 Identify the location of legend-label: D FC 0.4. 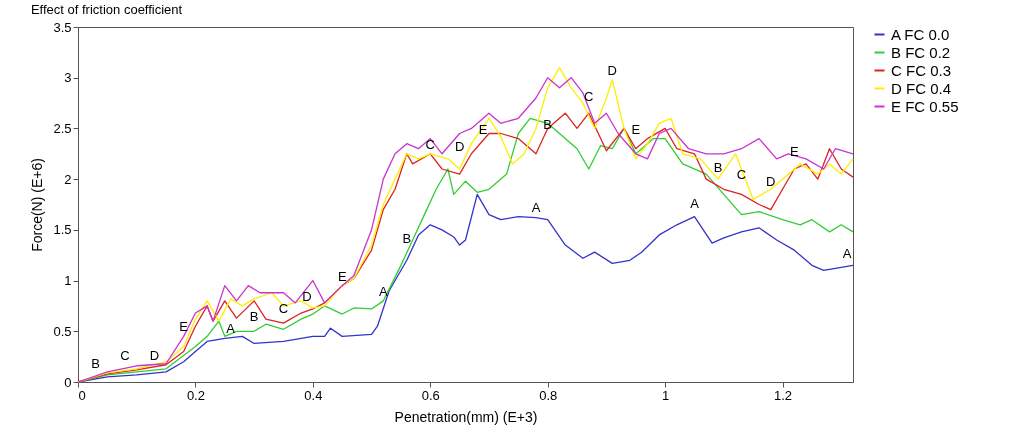
(921, 88).